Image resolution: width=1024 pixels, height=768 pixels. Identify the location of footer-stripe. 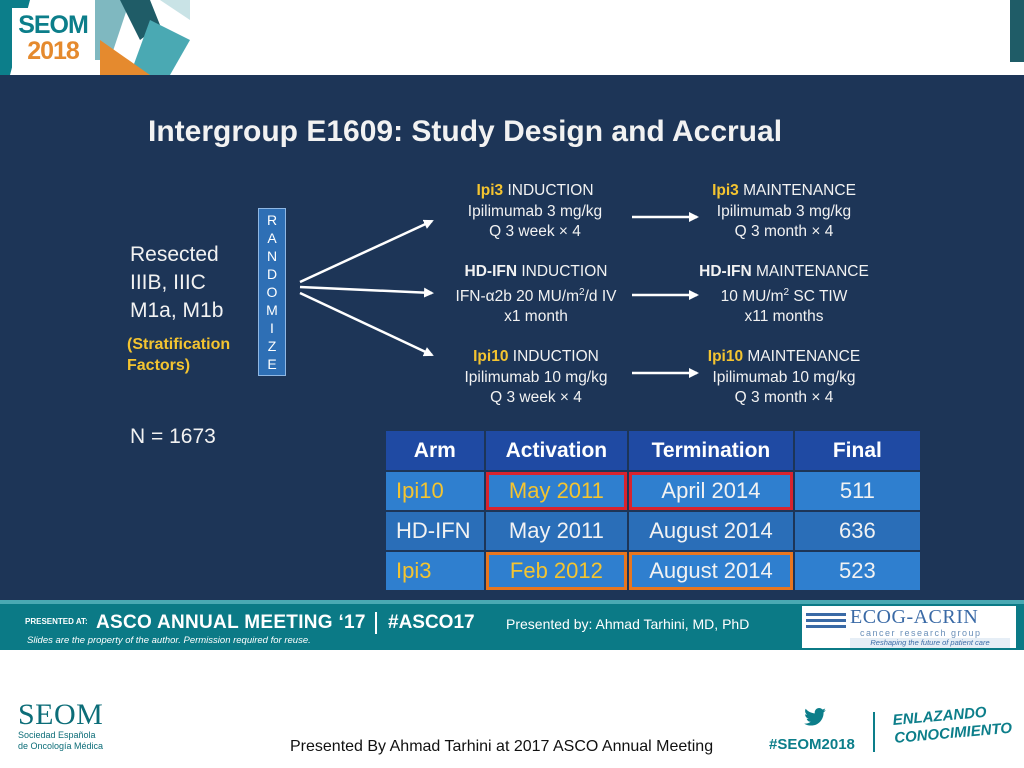
(512, 602).